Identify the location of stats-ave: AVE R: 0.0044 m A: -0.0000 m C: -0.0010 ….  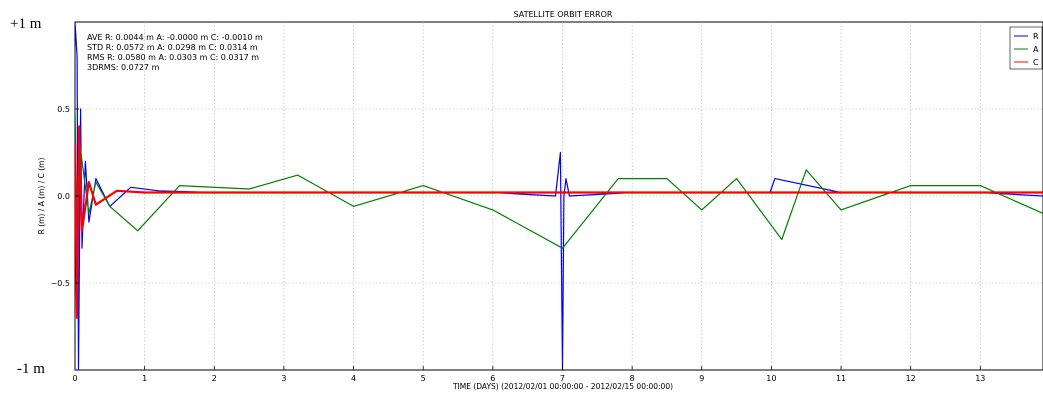
(175, 37).